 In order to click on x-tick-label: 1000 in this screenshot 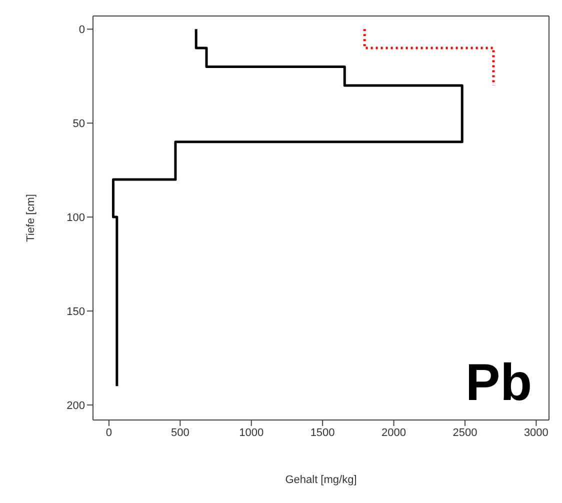, I will do `click(251, 432)`.